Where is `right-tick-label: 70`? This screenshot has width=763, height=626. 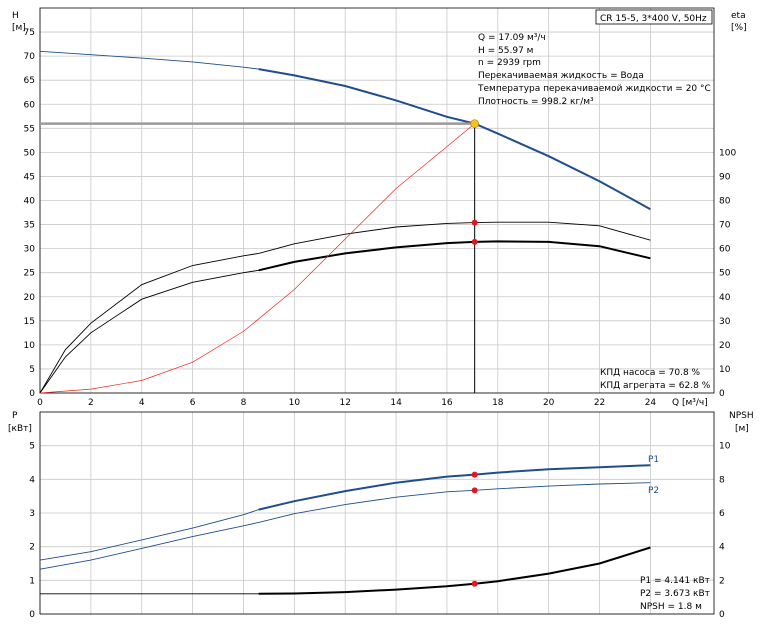
right-tick-label: 70 is located at coordinates (725, 226).